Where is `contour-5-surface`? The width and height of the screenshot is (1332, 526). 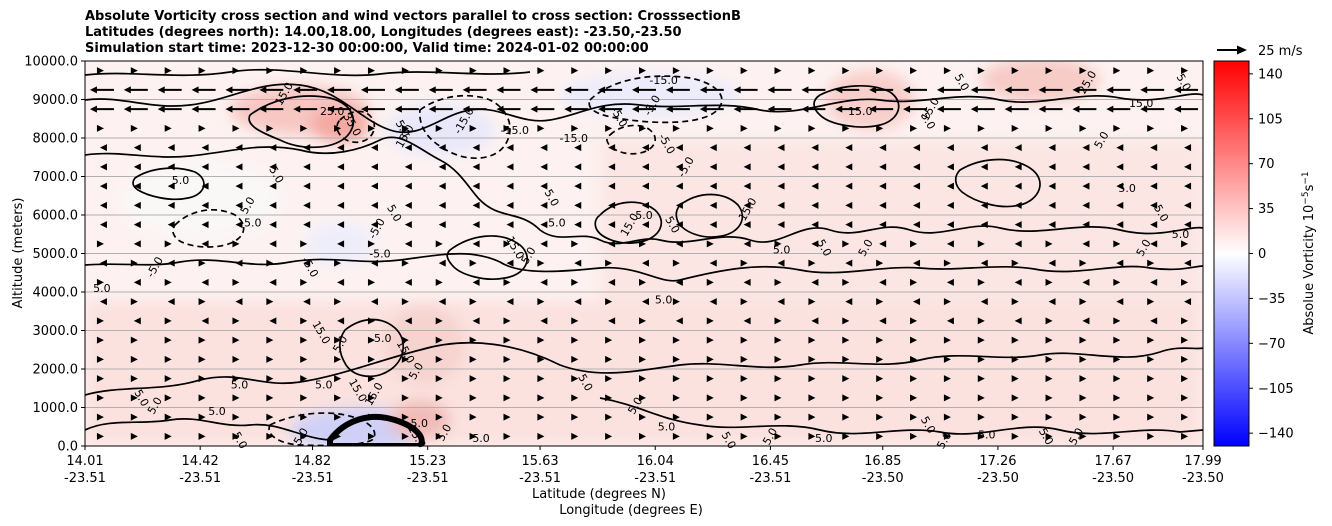 contour-5-surface is located at coordinates (208, 429).